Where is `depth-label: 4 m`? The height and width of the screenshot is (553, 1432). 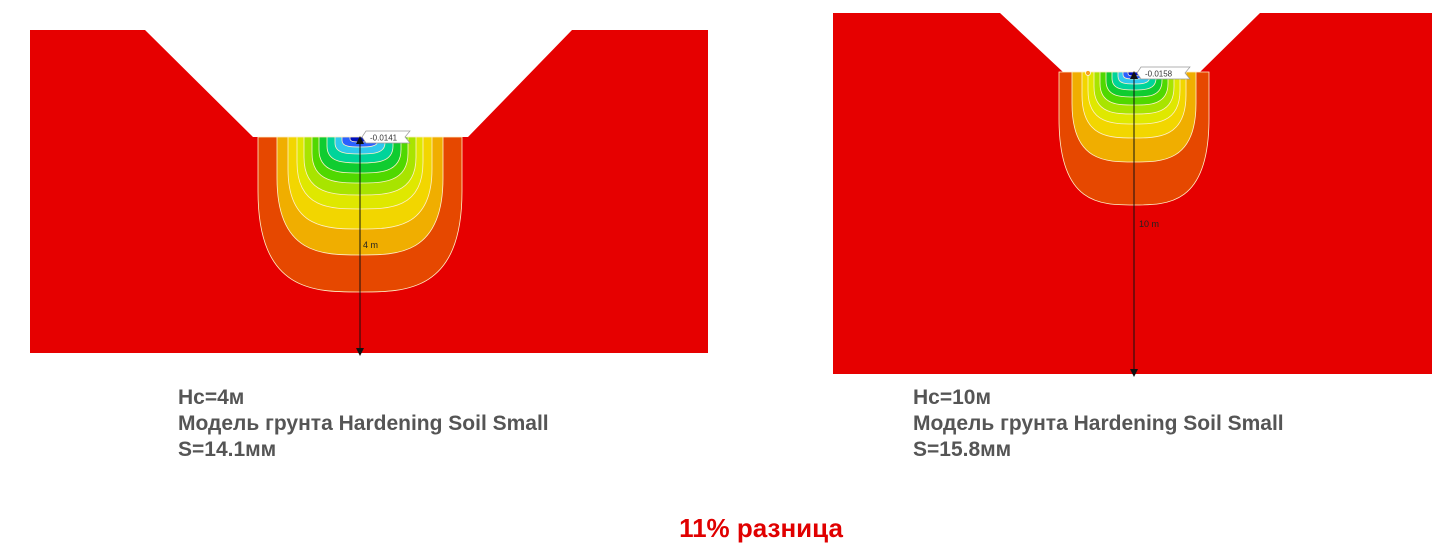
depth-label: 4 m is located at coordinates (370, 245).